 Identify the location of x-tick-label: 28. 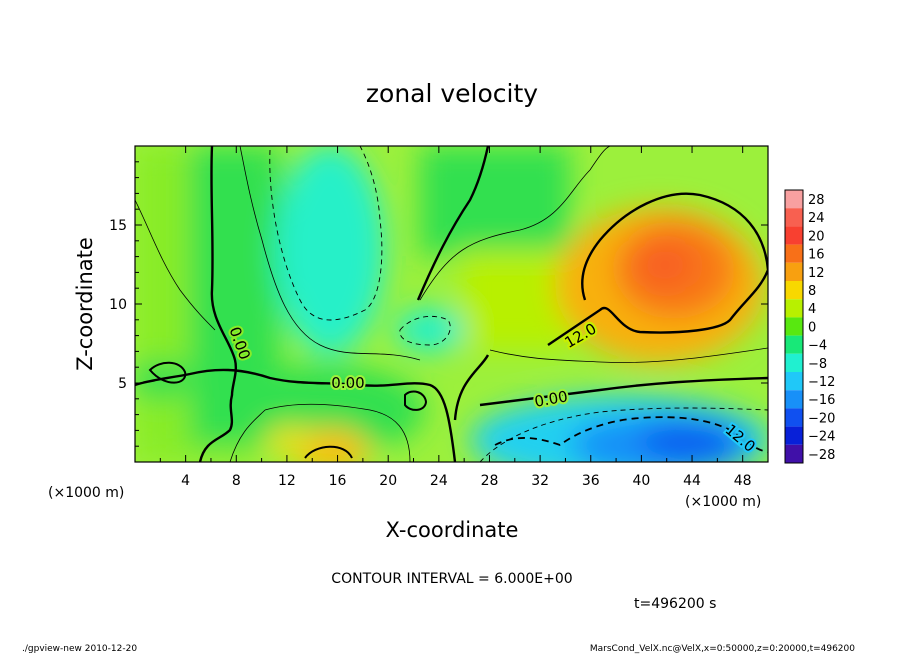
(490, 481).